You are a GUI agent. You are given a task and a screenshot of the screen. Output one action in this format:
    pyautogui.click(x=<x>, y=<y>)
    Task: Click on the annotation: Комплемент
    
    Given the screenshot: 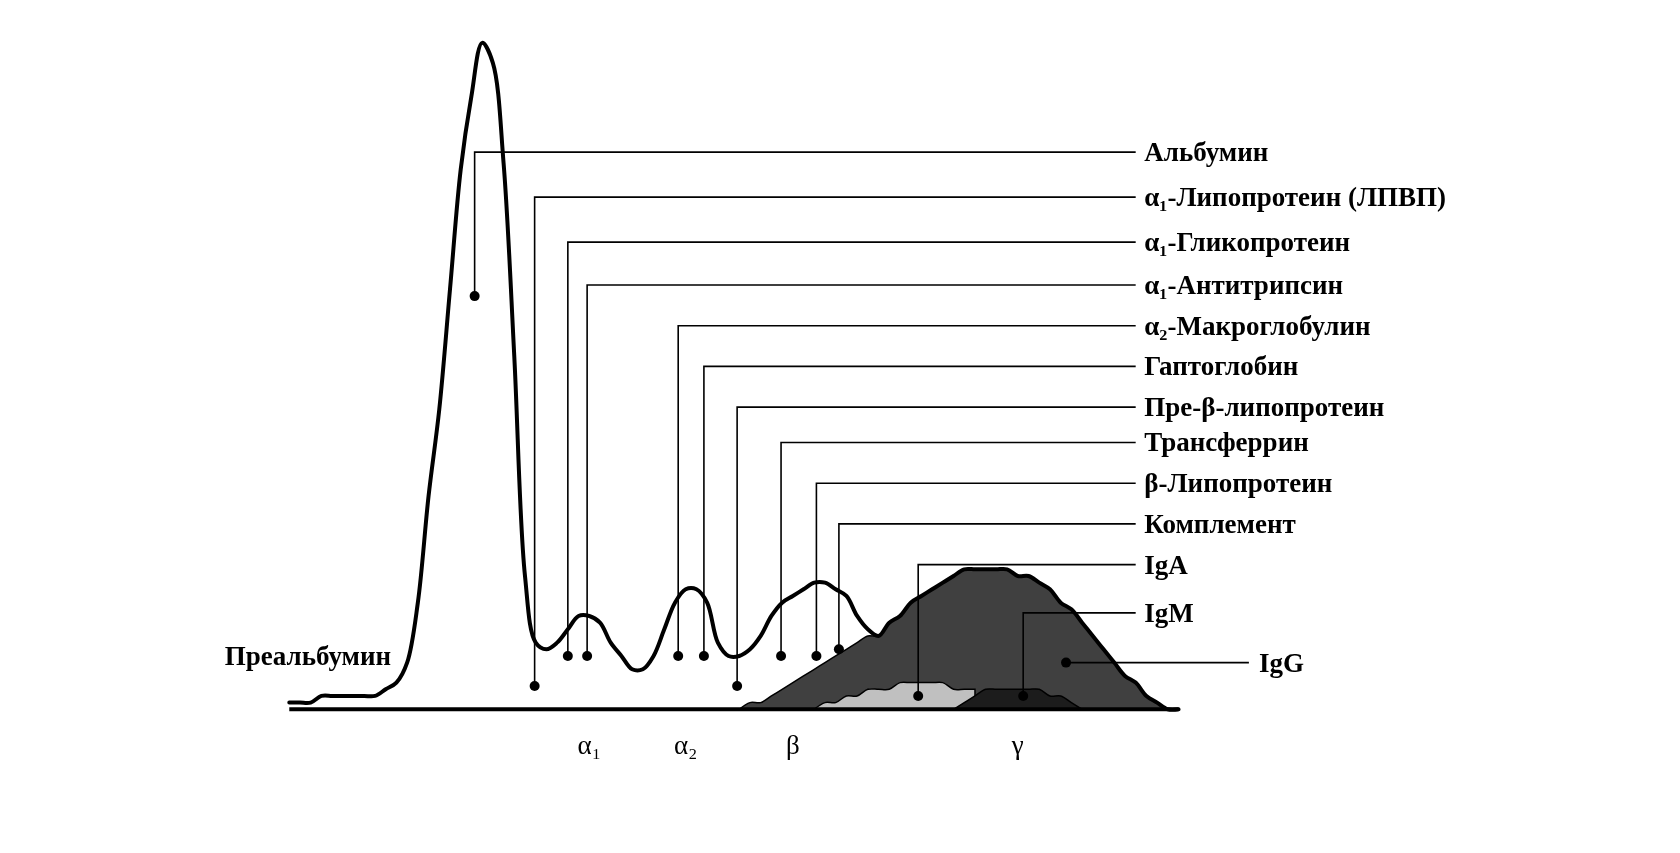 What is the action you would take?
    pyautogui.click(x=1220, y=523)
    